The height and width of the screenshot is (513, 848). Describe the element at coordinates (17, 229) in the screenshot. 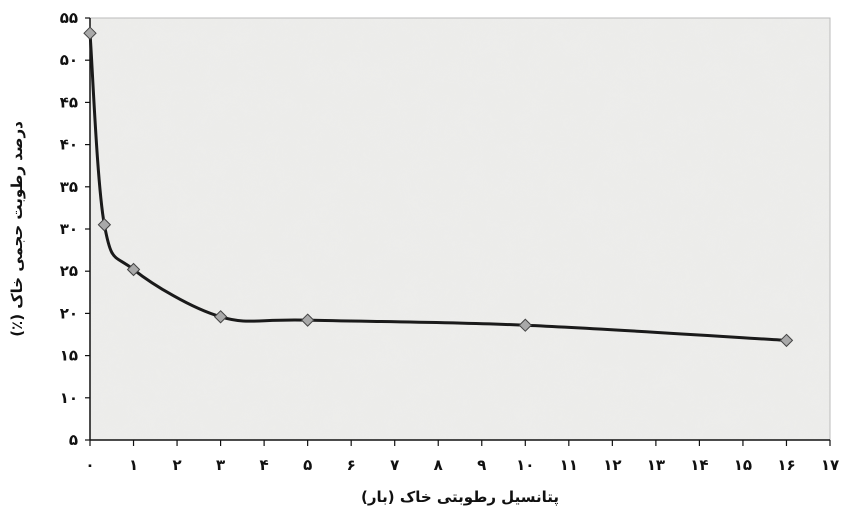

I see `y-axis-title: درصد رطوبت حجمی خاک (٪)` at that location.